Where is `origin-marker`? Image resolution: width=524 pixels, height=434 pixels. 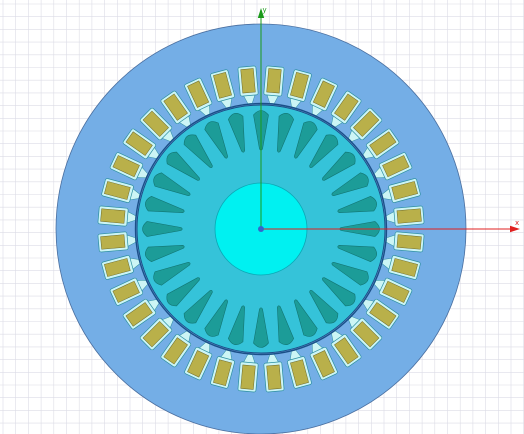
origin-marker is located at coordinates (261, 229).